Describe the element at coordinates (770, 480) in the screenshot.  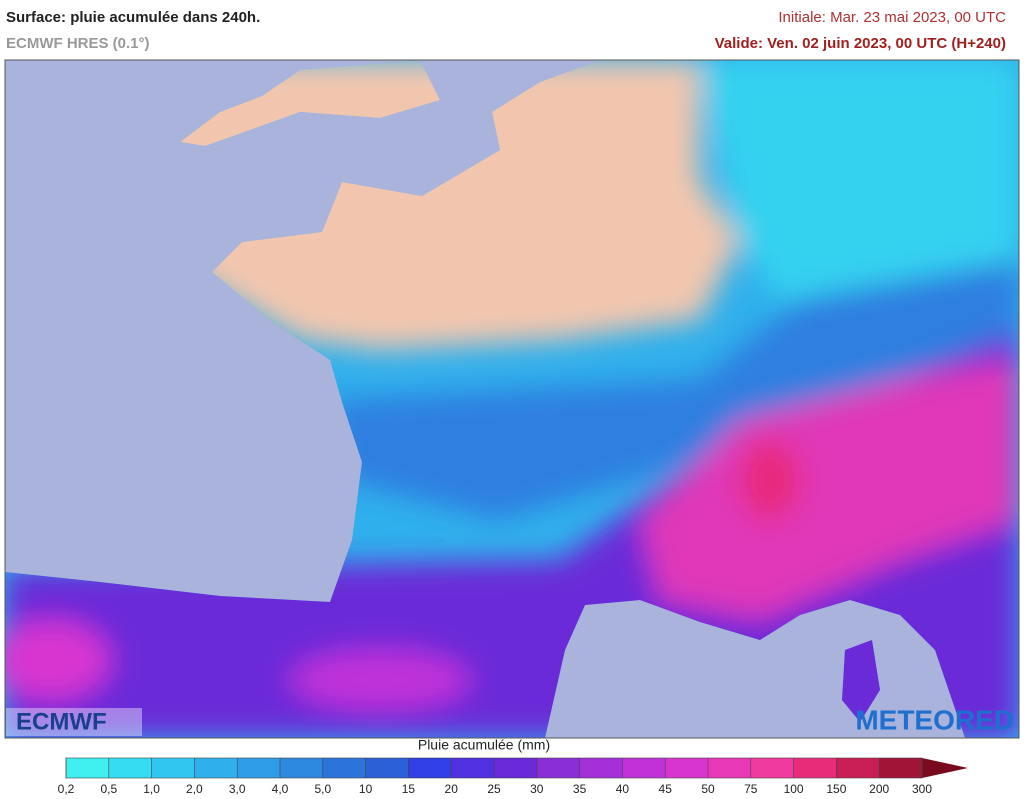
I see `peak-zone` at that location.